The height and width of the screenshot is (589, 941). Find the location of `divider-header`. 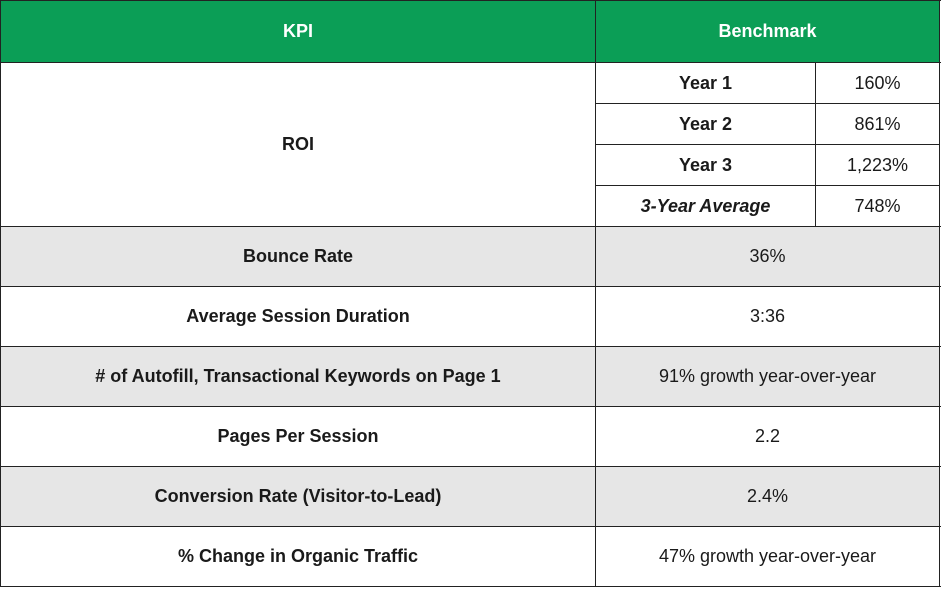

divider-header is located at coordinates (470, 62).